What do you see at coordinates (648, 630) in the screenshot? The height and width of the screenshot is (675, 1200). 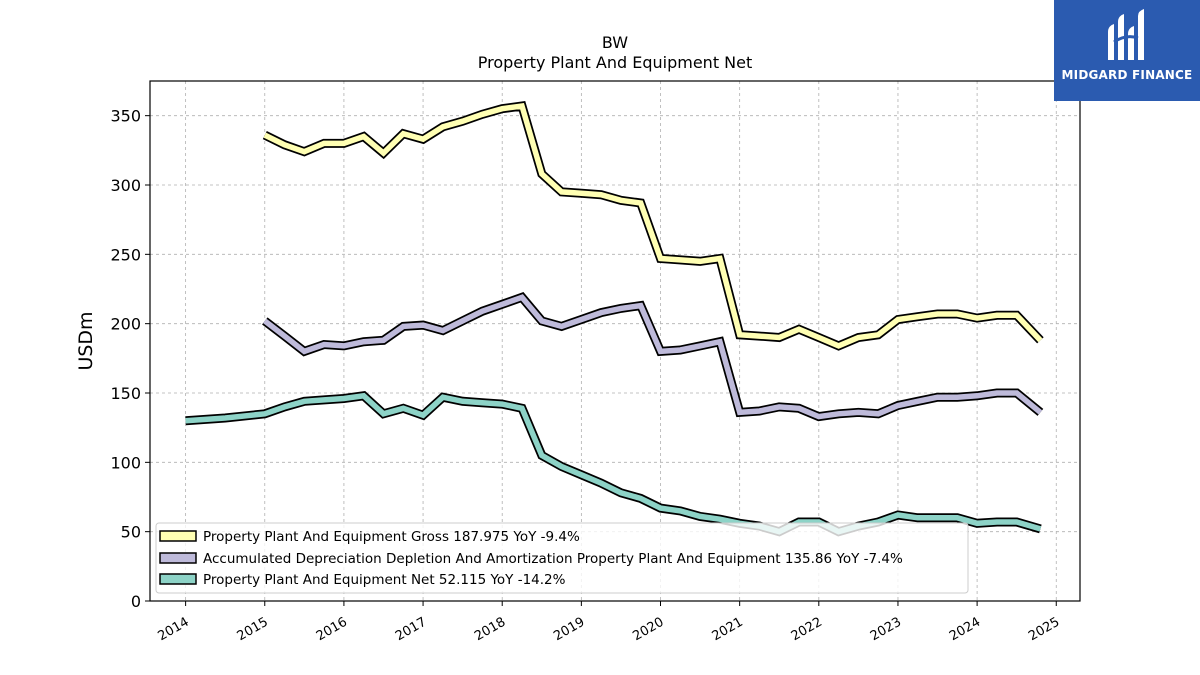 I see `x-tick-label: 2020` at bounding box center [648, 630].